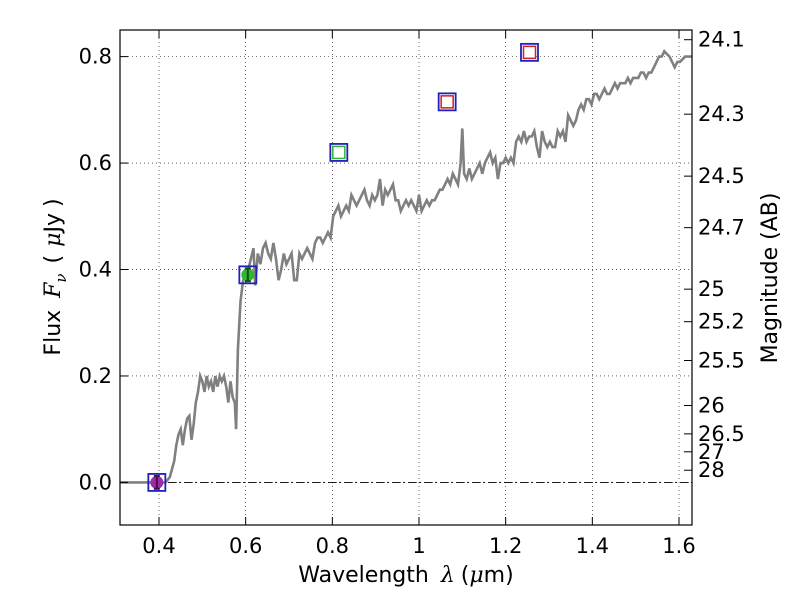 The width and height of the screenshot is (800, 600). I want to click on magnitude-tick-label: 27, so click(711, 452).